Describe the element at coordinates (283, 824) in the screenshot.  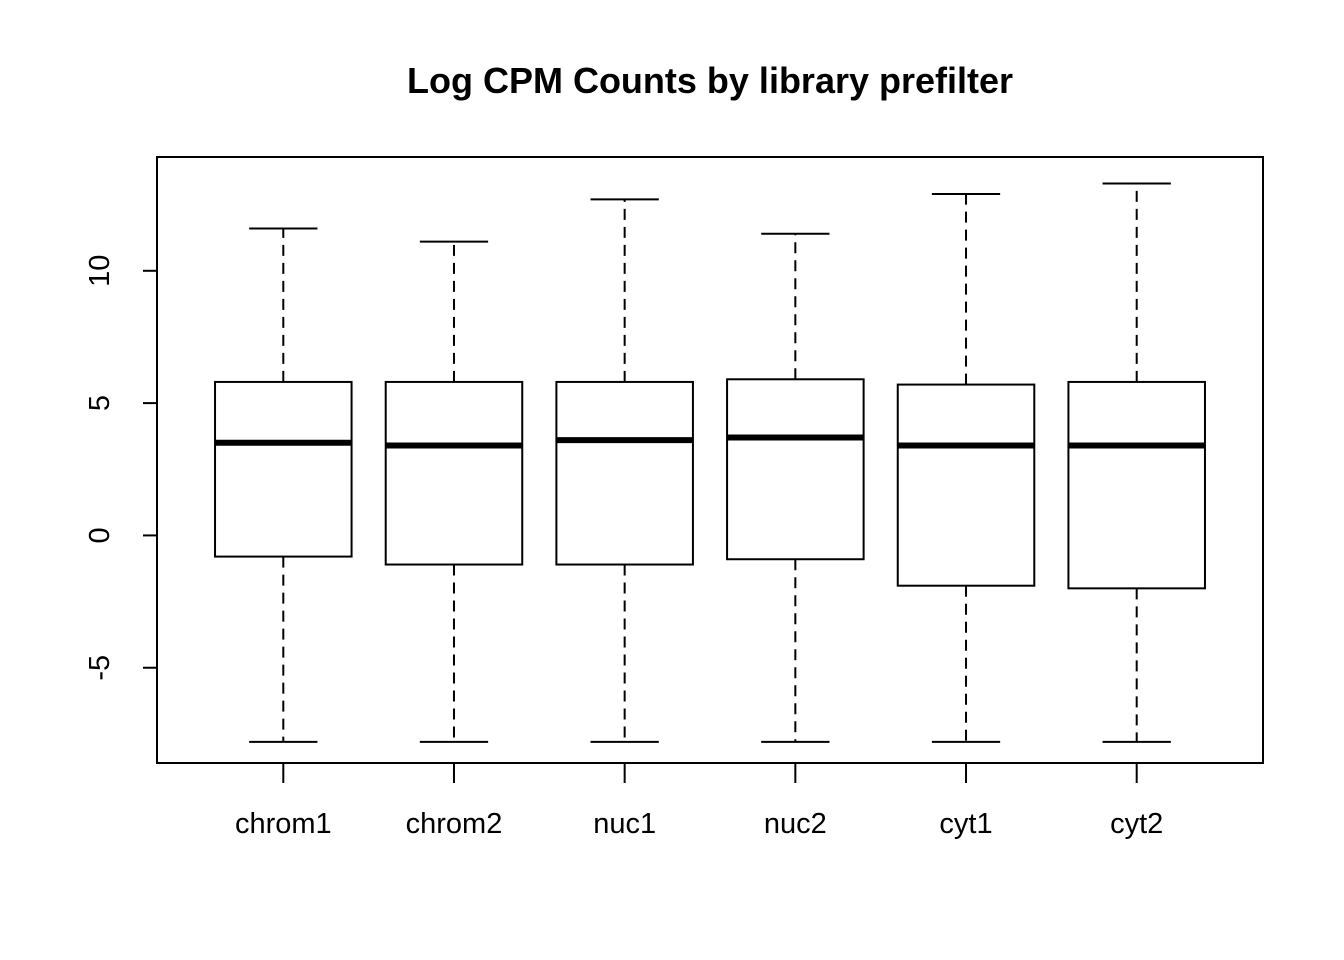
I see `x-tick-label: chrom1` at that location.